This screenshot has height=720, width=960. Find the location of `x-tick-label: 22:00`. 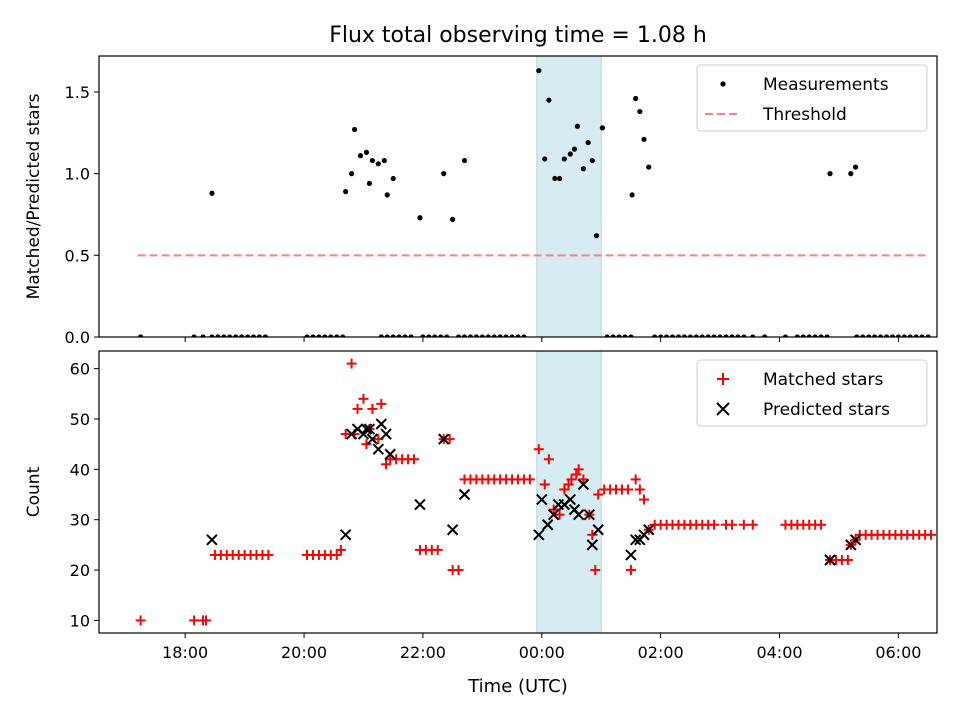

x-tick-label: 22:00 is located at coordinates (423, 652).